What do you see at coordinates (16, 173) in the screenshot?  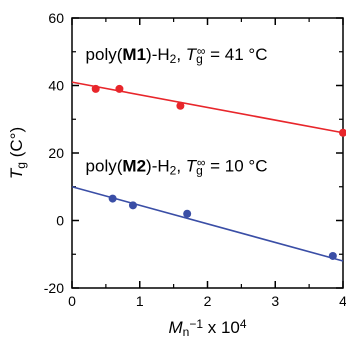 I see `y-axis-title-main: T` at bounding box center [16, 173].